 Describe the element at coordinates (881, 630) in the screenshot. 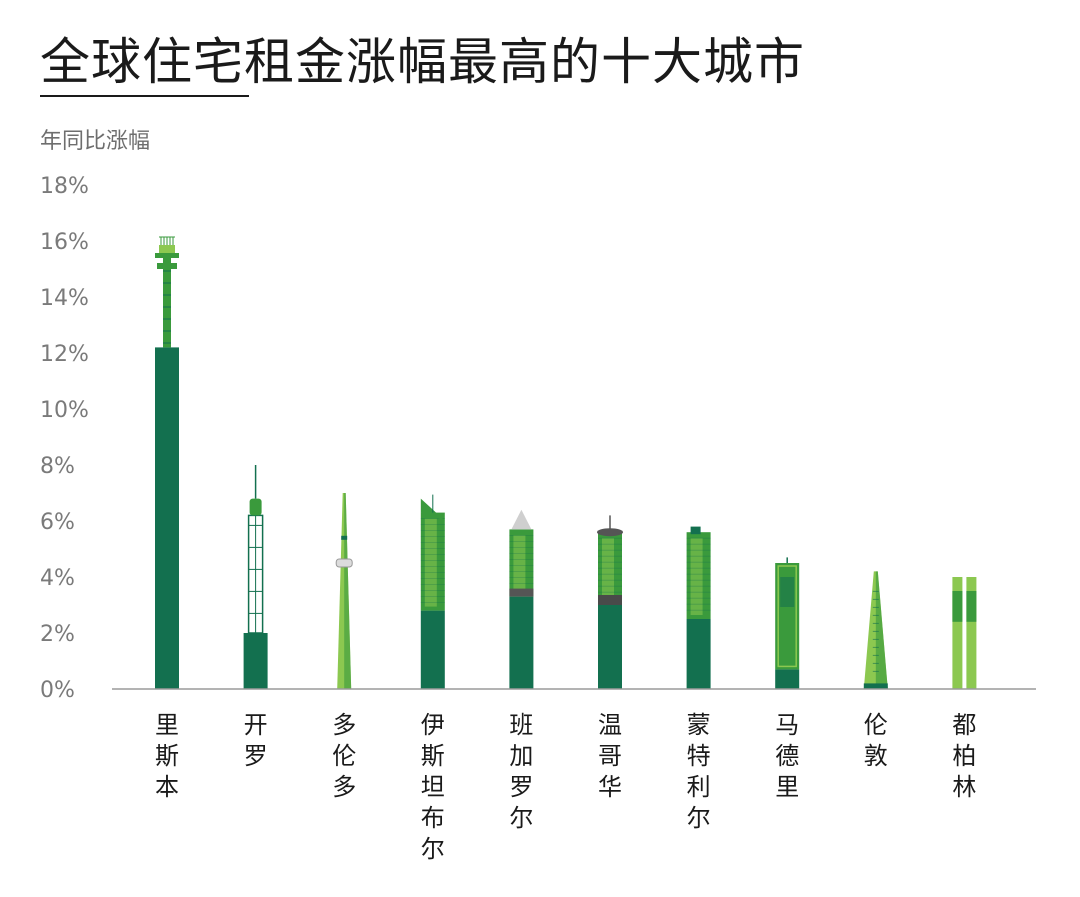

I see `building-shade` at that location.